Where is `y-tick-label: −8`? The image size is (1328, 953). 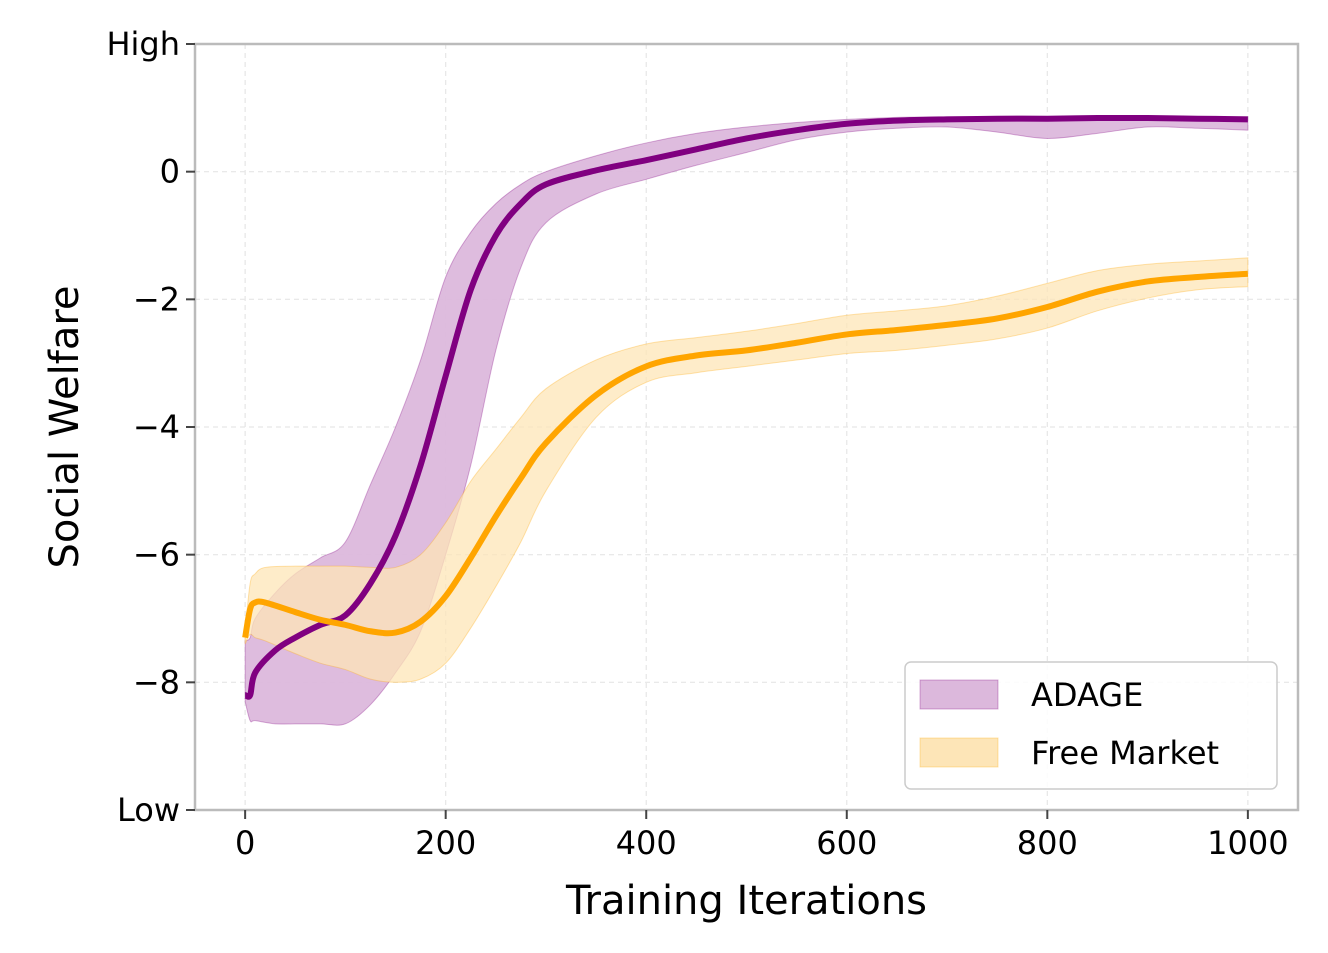
y-tick-label: −8 is located at coordinates (156, 682).